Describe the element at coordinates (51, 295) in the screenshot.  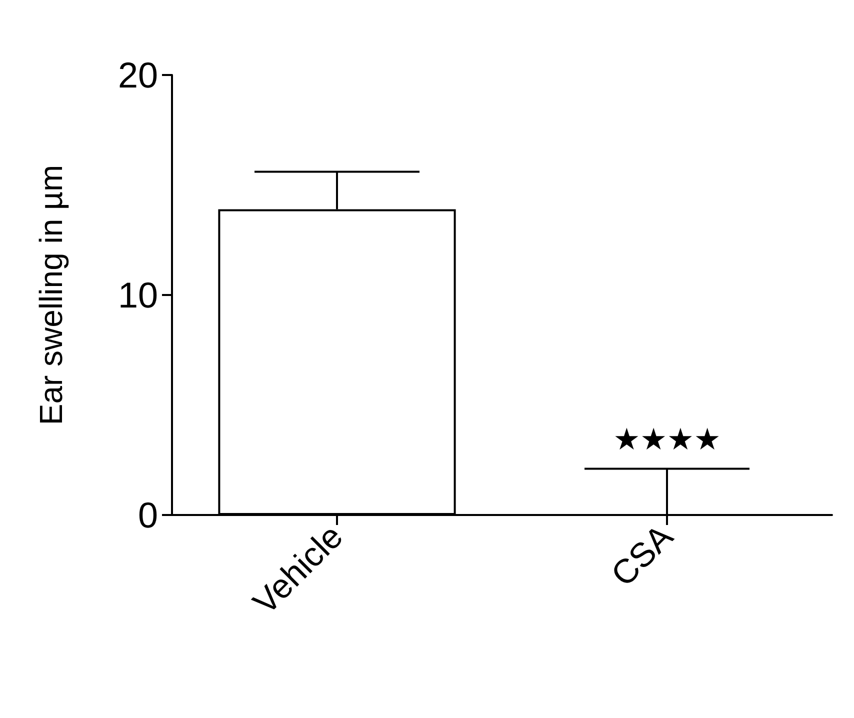
I see `y-axis-title: Ear swelling in µm` at that location.